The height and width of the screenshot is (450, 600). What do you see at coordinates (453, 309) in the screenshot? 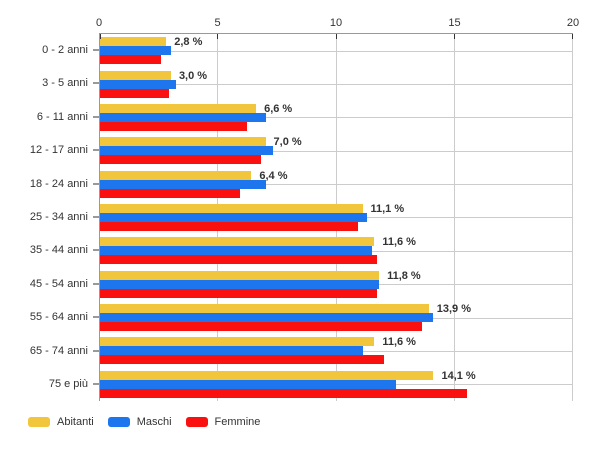
I see `value-label: 13,9 %` at bounding box center [453, 309].